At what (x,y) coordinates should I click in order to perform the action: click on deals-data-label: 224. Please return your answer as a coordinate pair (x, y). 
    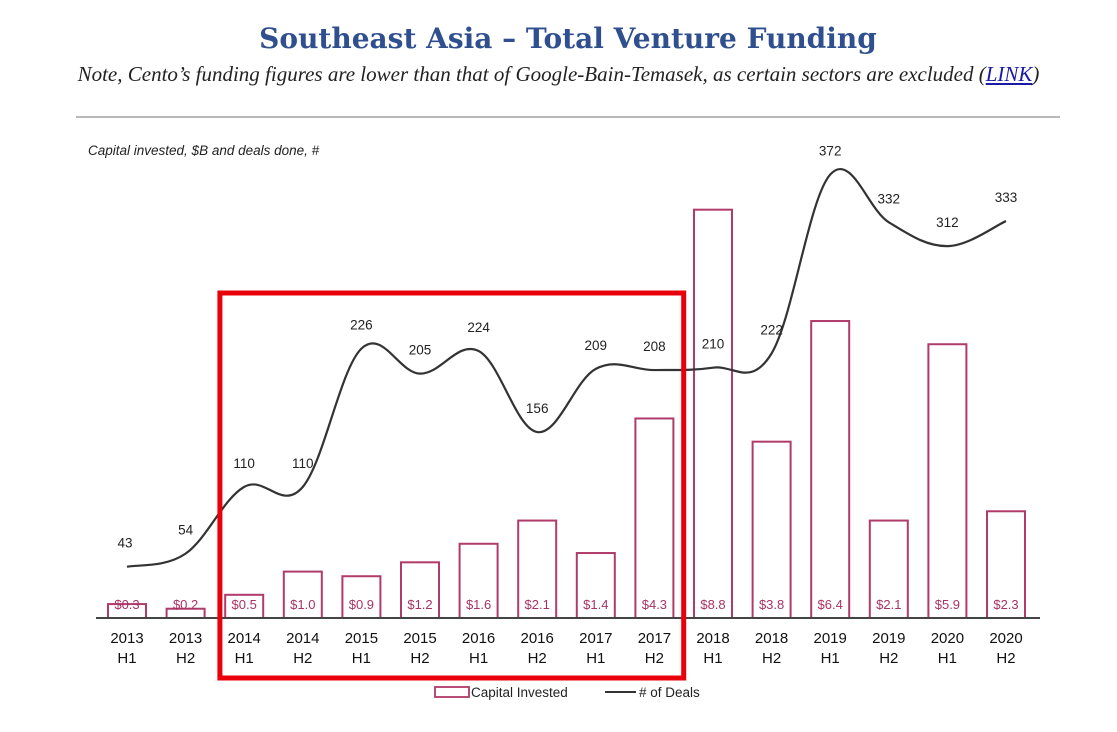
    Looking at the image, I should click on (478, 327).